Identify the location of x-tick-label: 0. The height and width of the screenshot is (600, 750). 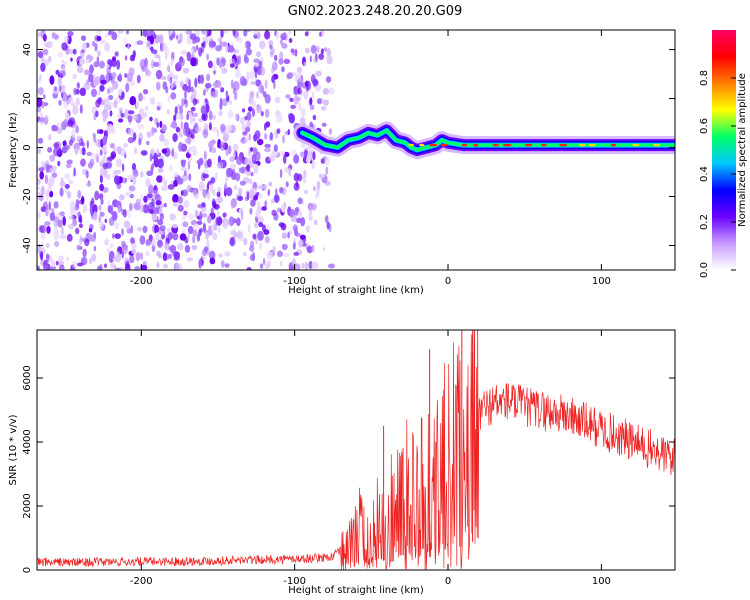
(448, 281).